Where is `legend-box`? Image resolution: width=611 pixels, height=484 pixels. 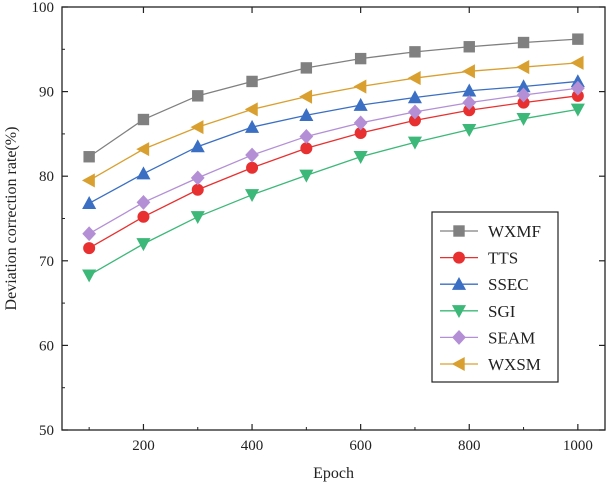
legend-box is located at coordinates (495, 297).